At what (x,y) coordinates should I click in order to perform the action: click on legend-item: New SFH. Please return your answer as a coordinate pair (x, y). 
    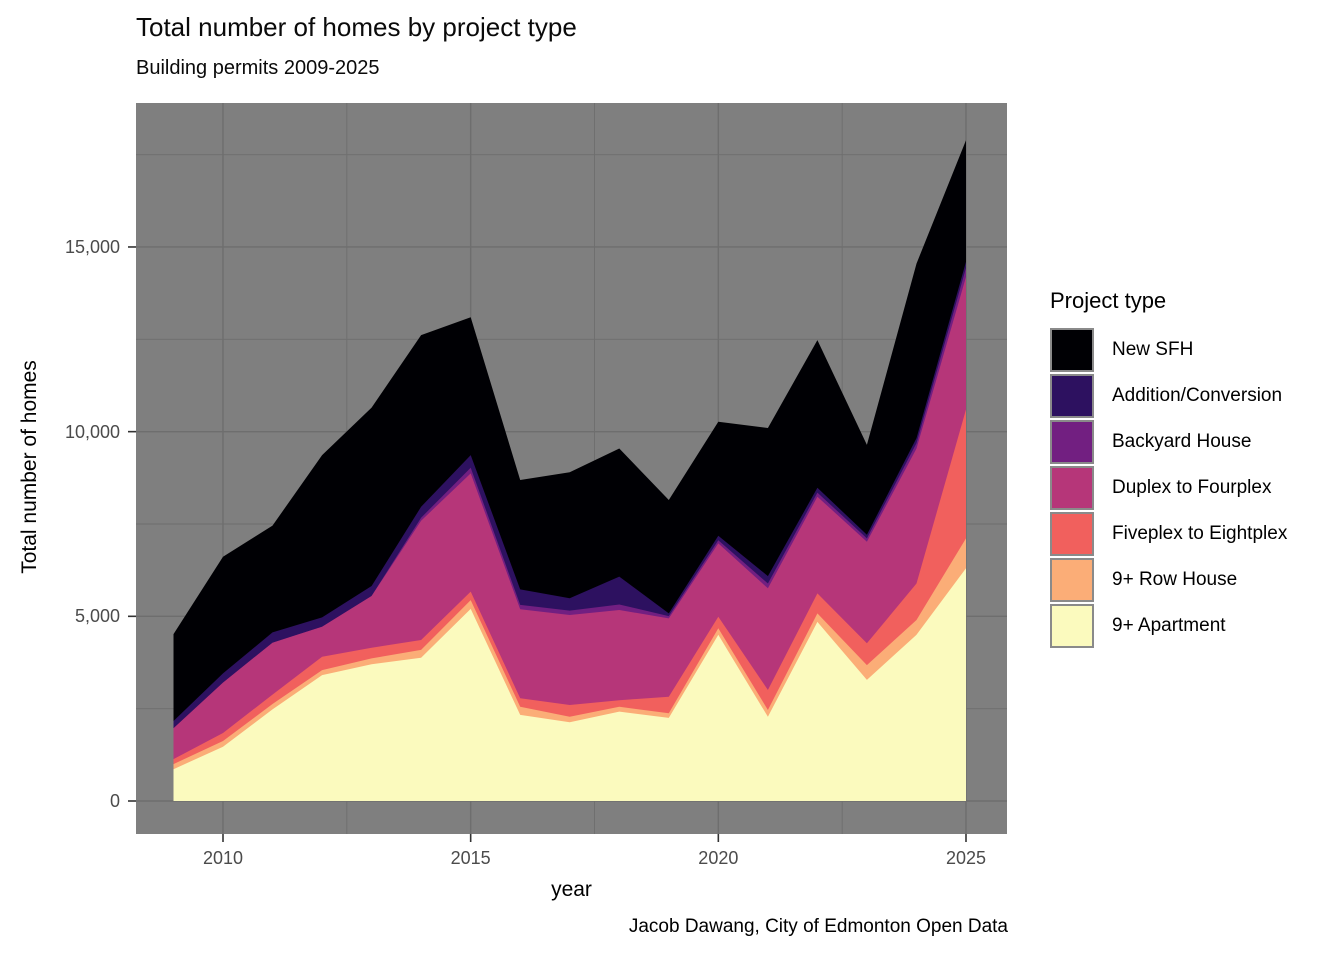
    Looking at the image, I should click on (1195, 350).